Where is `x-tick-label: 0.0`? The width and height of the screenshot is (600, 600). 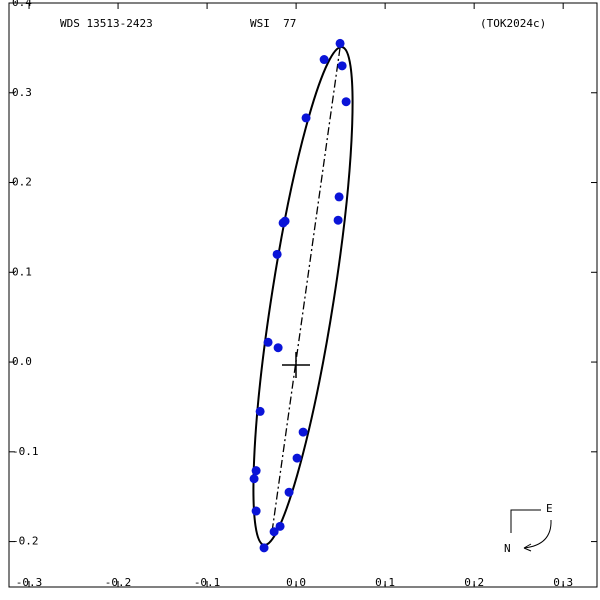 x-tick-label: 0.0 is located at coordinates (296, 582).